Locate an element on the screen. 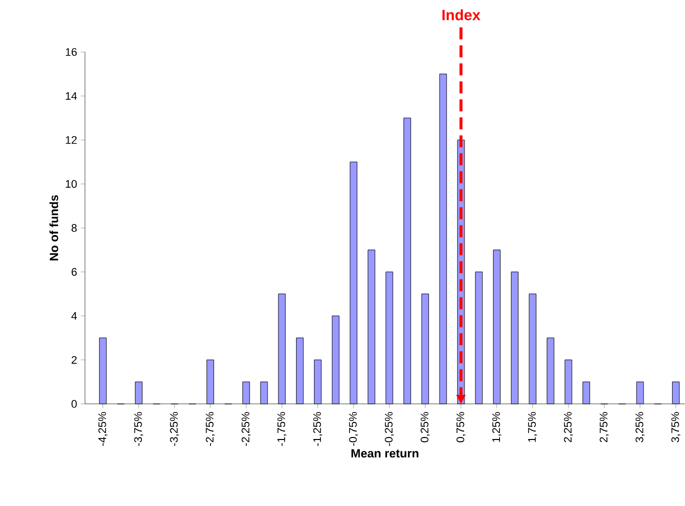  x-tick-label: -3,25% is located at coordinates (175, 429).